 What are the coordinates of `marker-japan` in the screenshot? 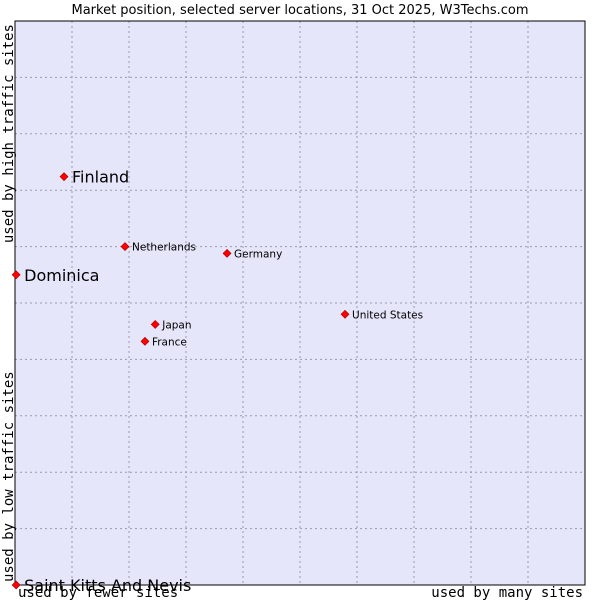 It's located at (155, 324).